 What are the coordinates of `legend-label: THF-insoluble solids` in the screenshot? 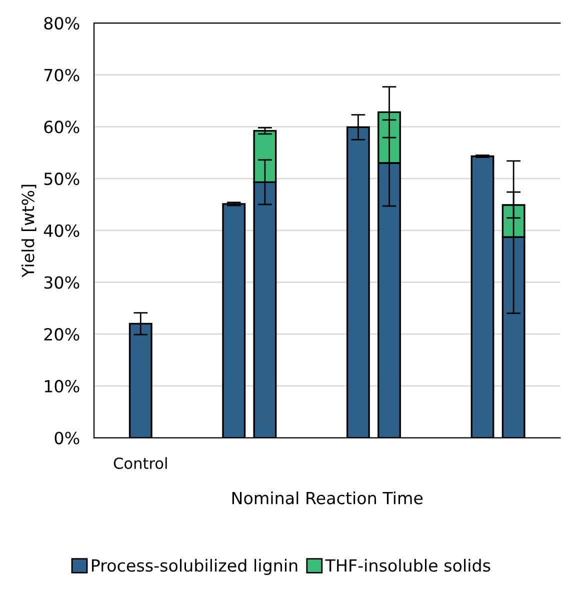 It's located at (407, 565).